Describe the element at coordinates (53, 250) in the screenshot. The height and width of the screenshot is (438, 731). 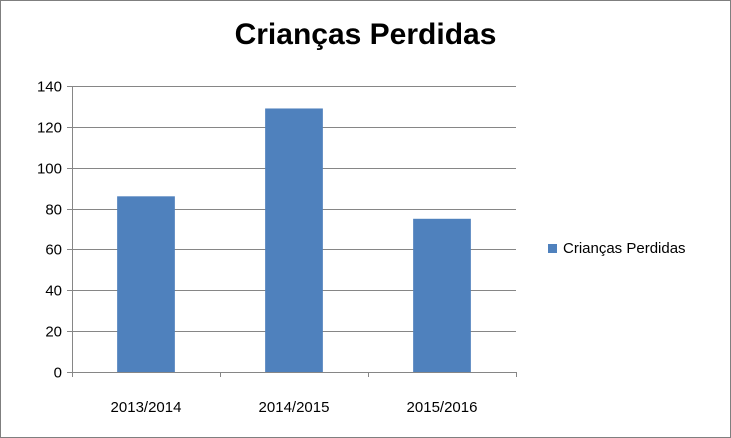
I see `y-tick-label: 60` at that location.